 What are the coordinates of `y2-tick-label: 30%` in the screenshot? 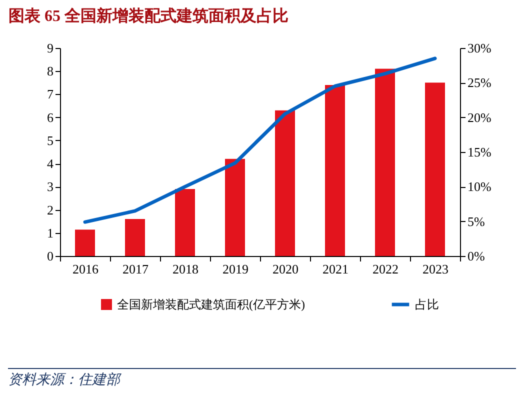 It's located at (480, 48).